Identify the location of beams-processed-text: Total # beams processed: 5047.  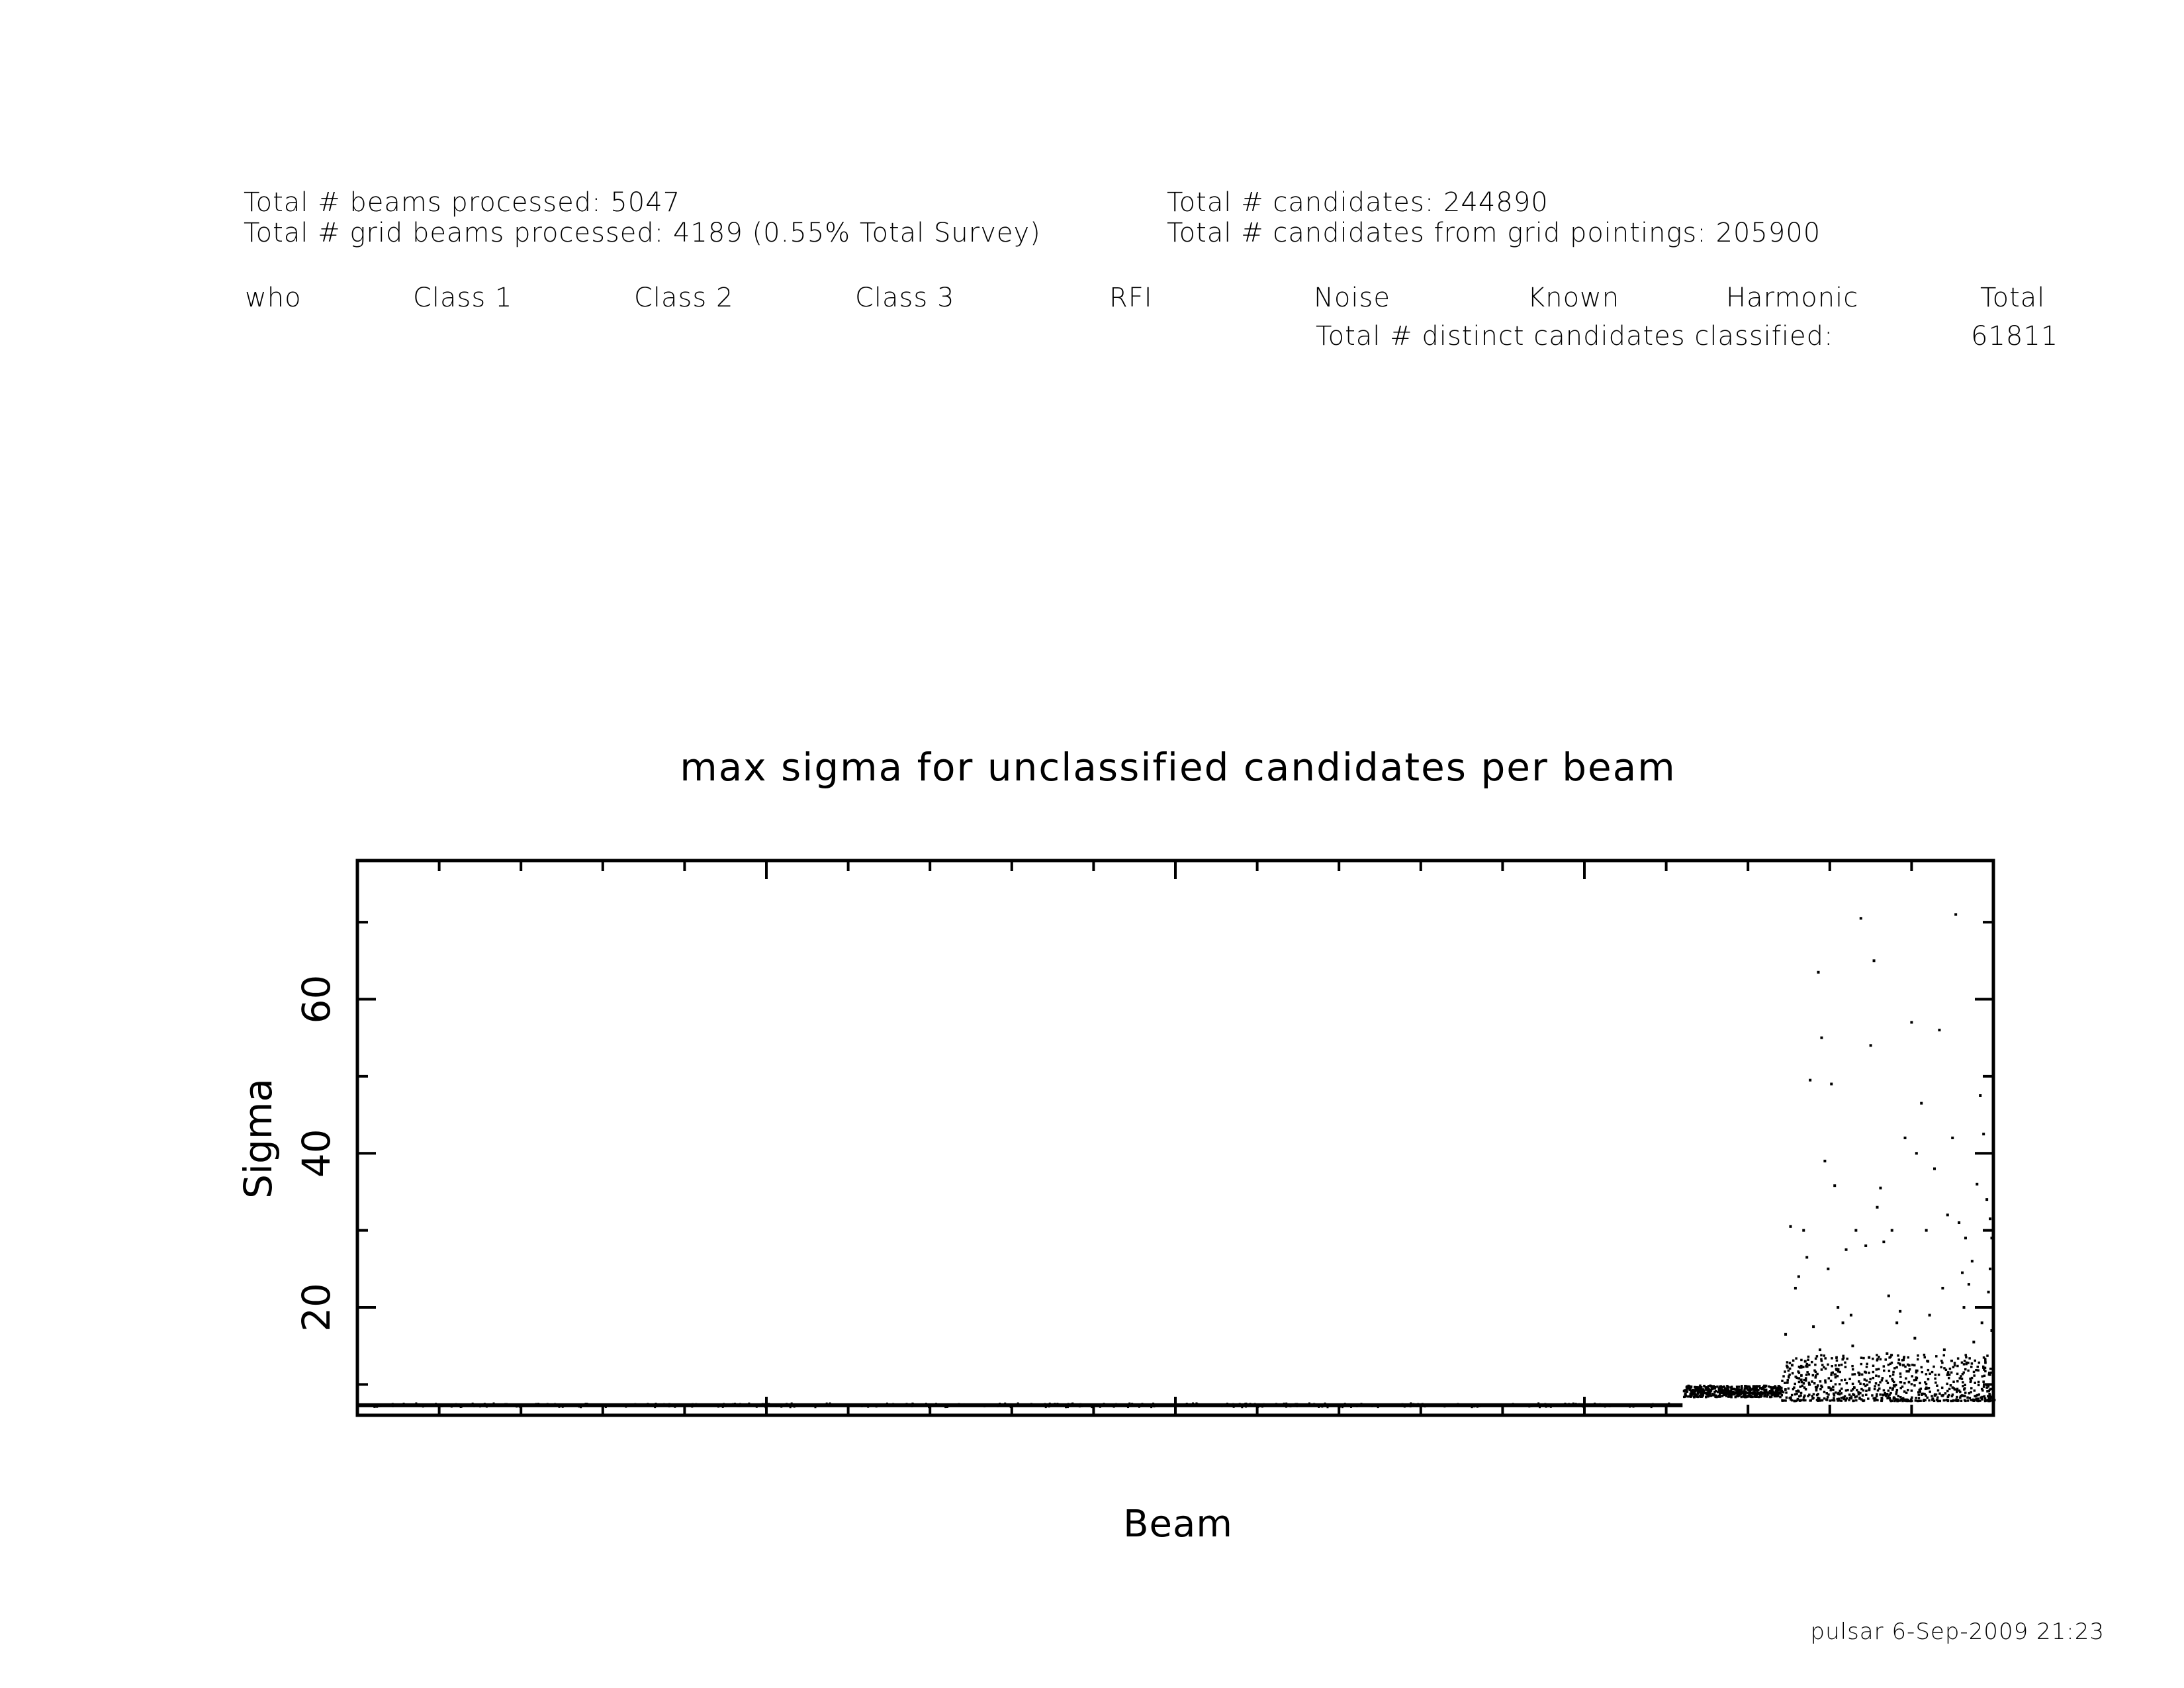
(462, 202).